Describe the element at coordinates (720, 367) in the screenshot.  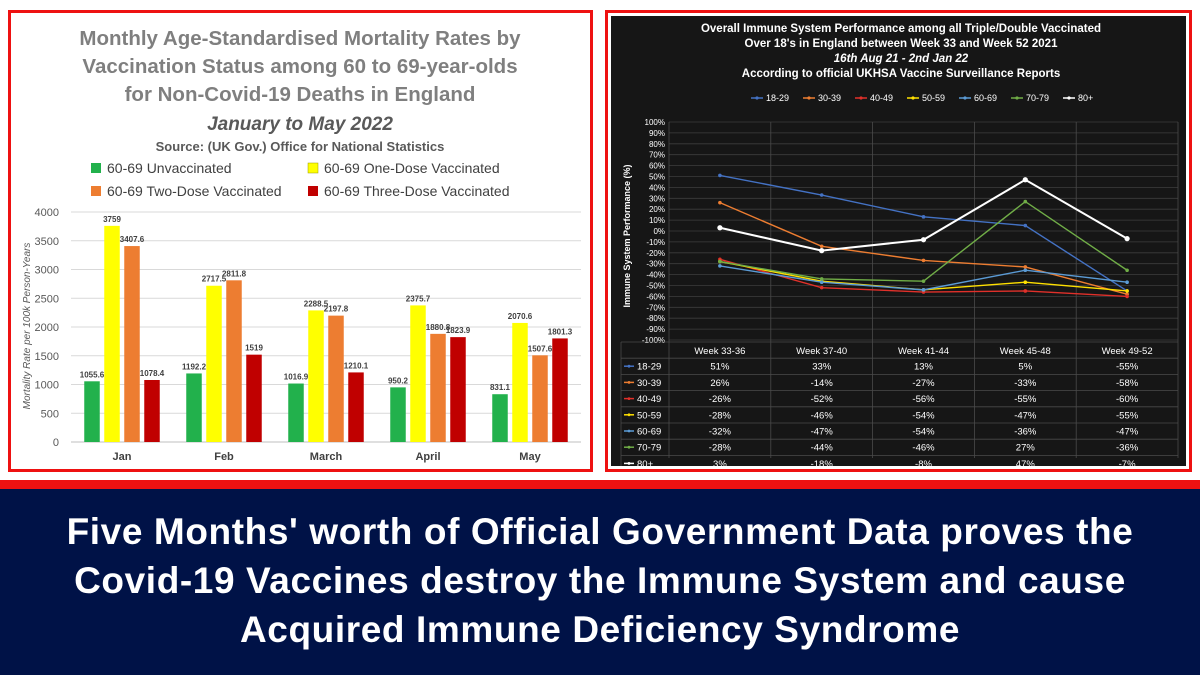
I see `table-cell: 51%` at that location.